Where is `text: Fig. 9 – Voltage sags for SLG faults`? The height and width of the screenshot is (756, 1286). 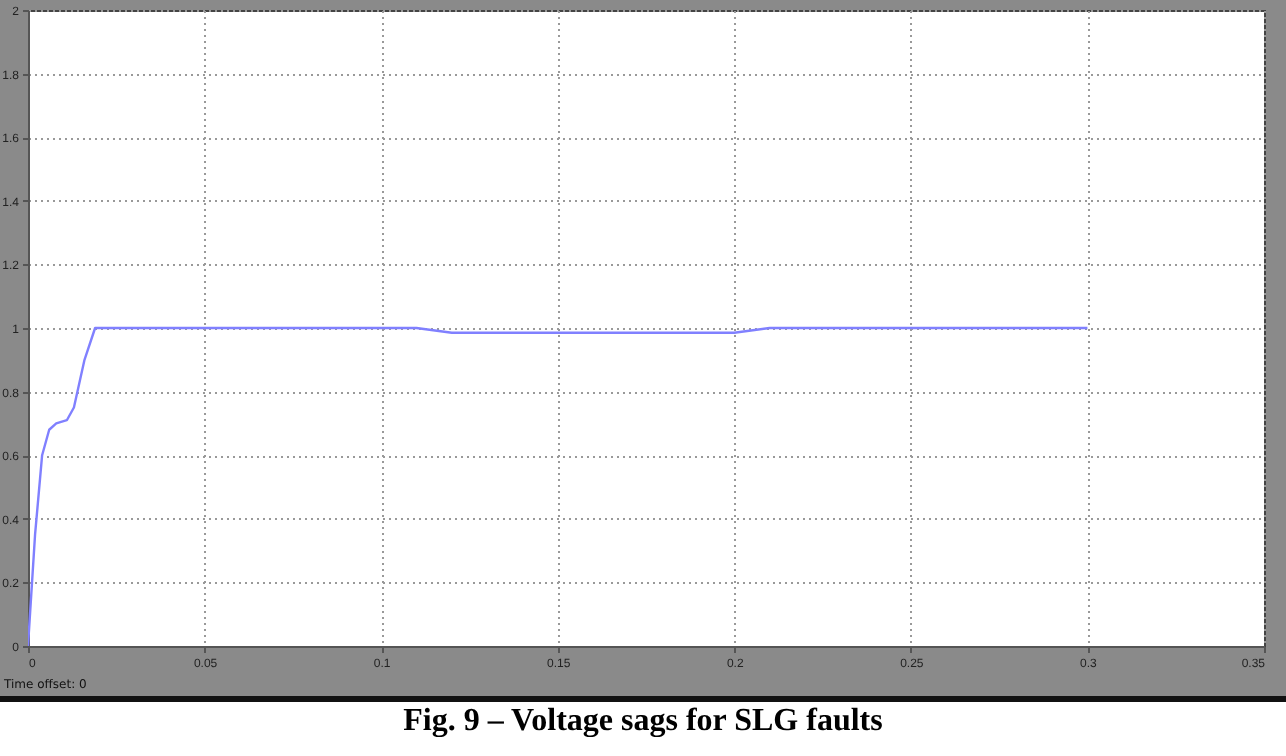 text: Fig. 9 – Voltage sags for SLG faults is located at coordinates (643, 722).